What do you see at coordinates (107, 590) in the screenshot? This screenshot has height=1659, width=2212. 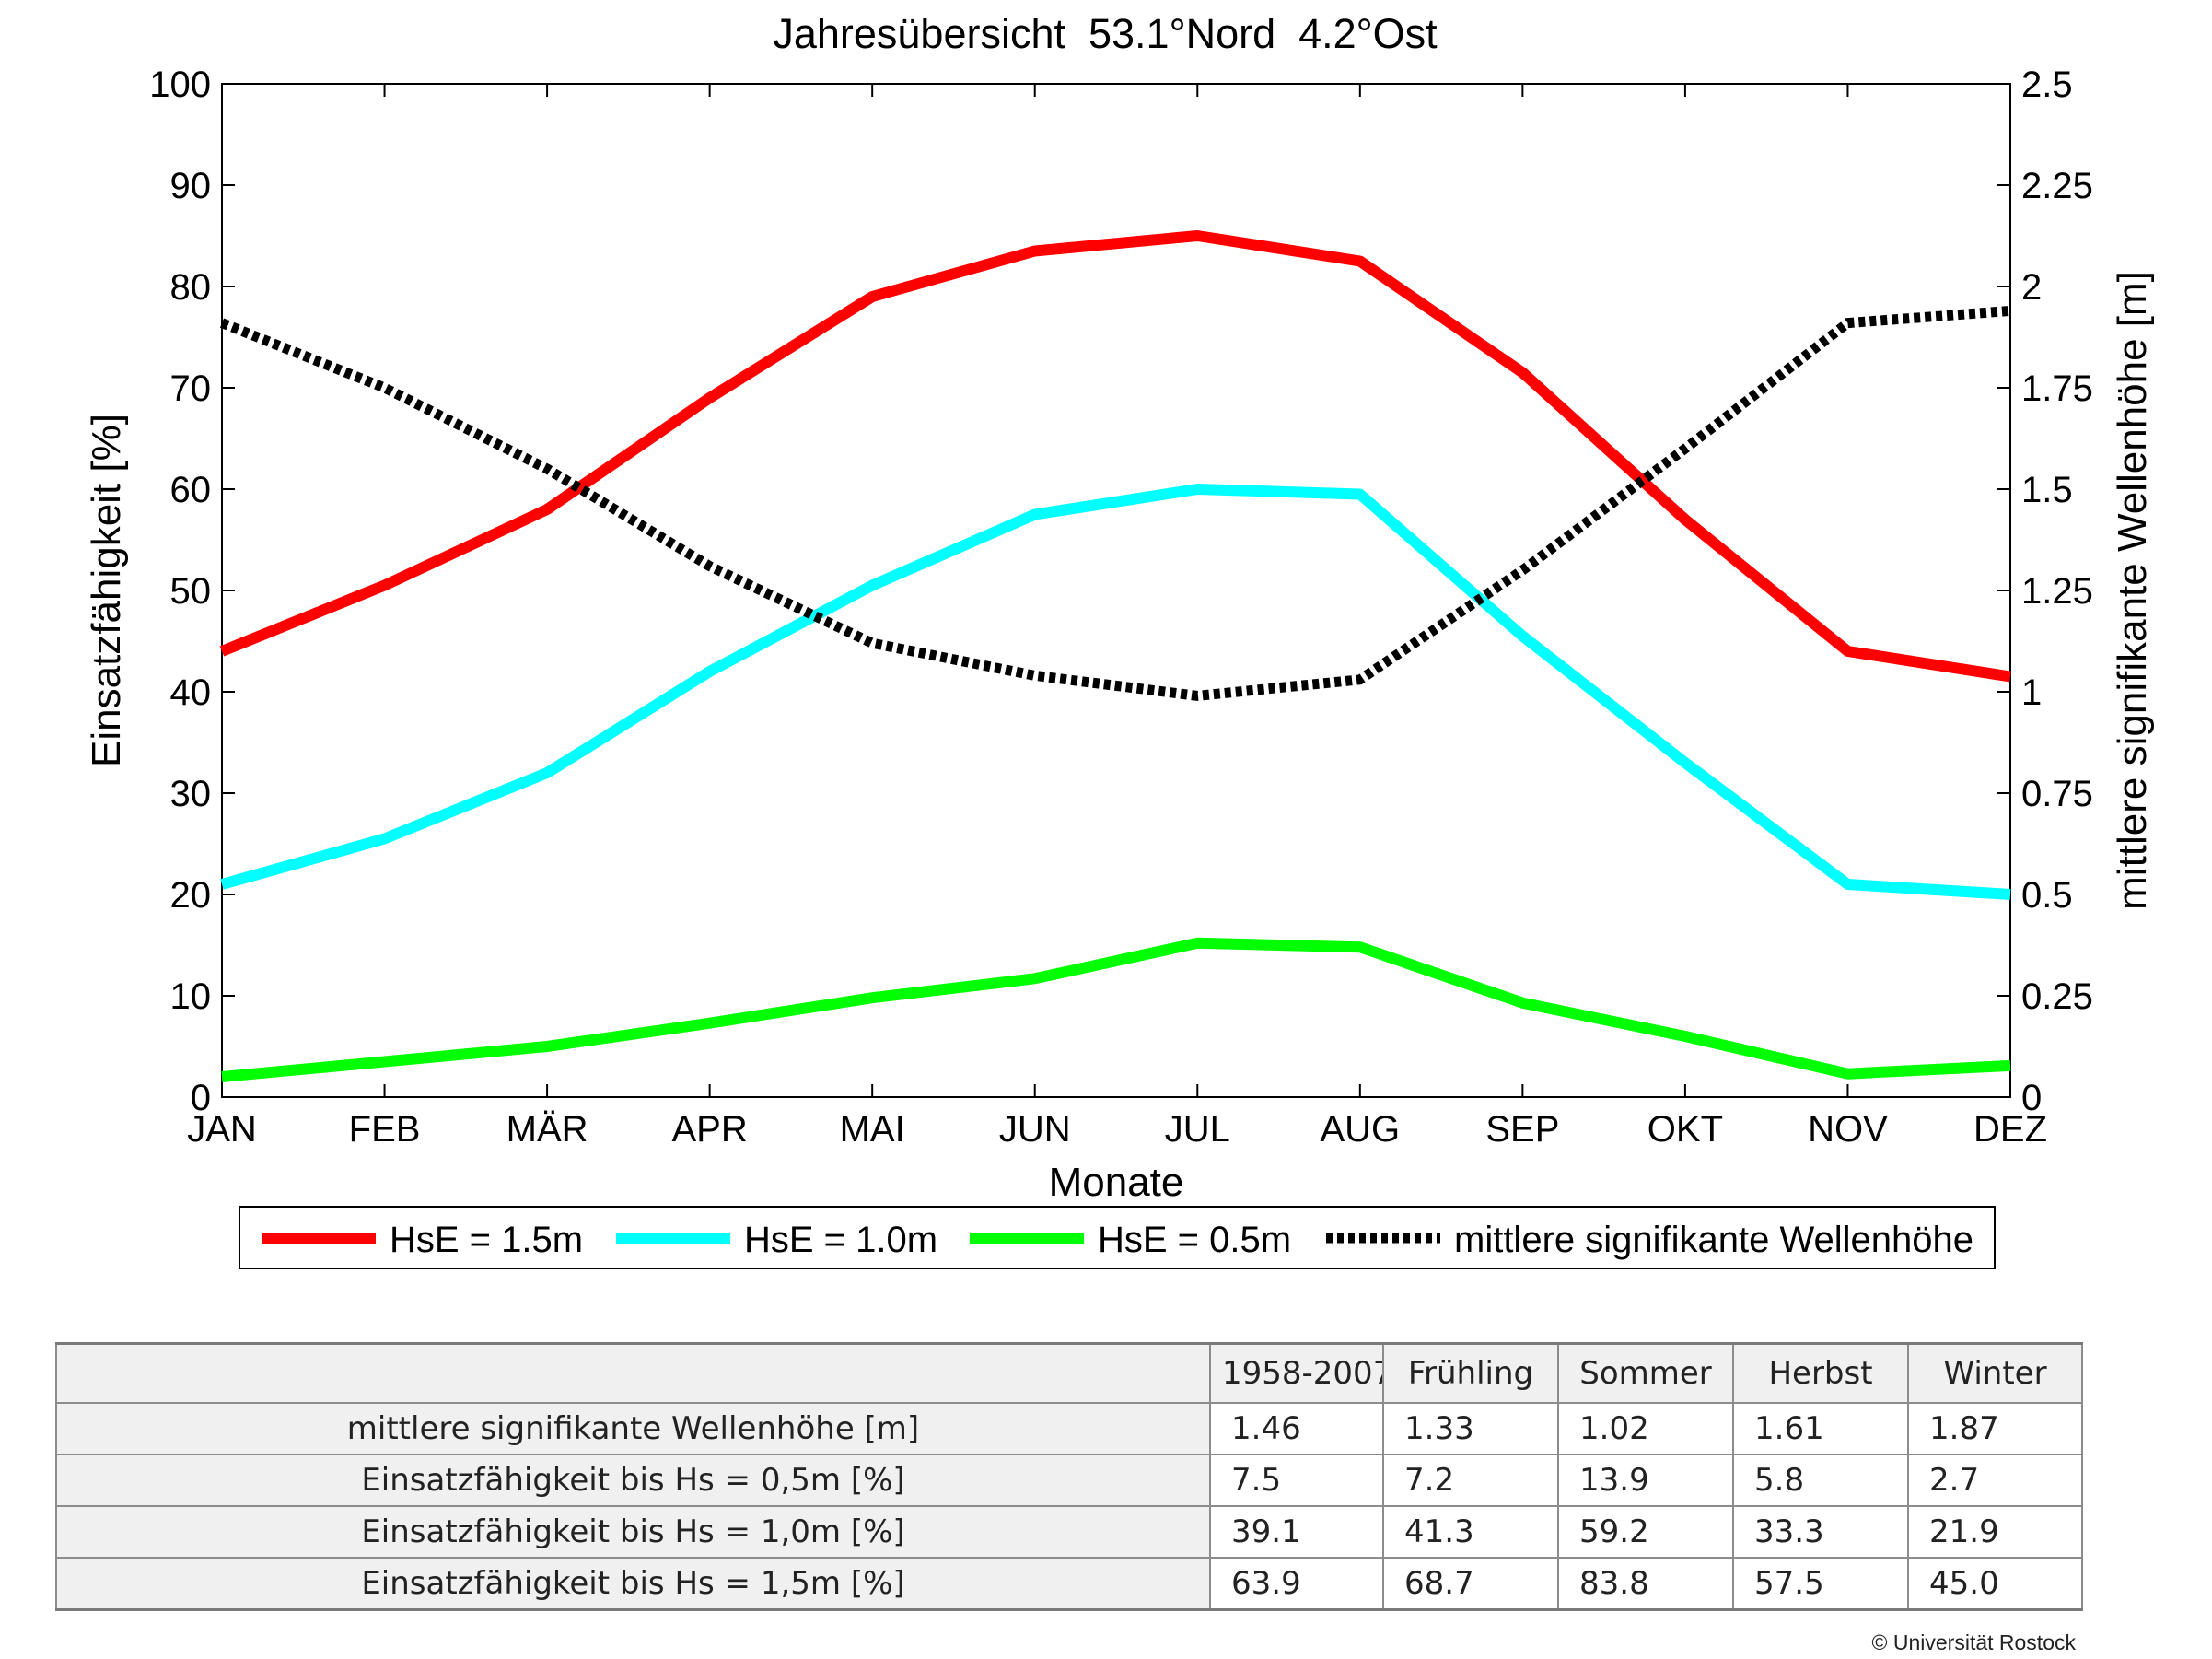 I see `left-axis-label: Einsatzfähigkeit [%]` at bounding box center [107, 590].